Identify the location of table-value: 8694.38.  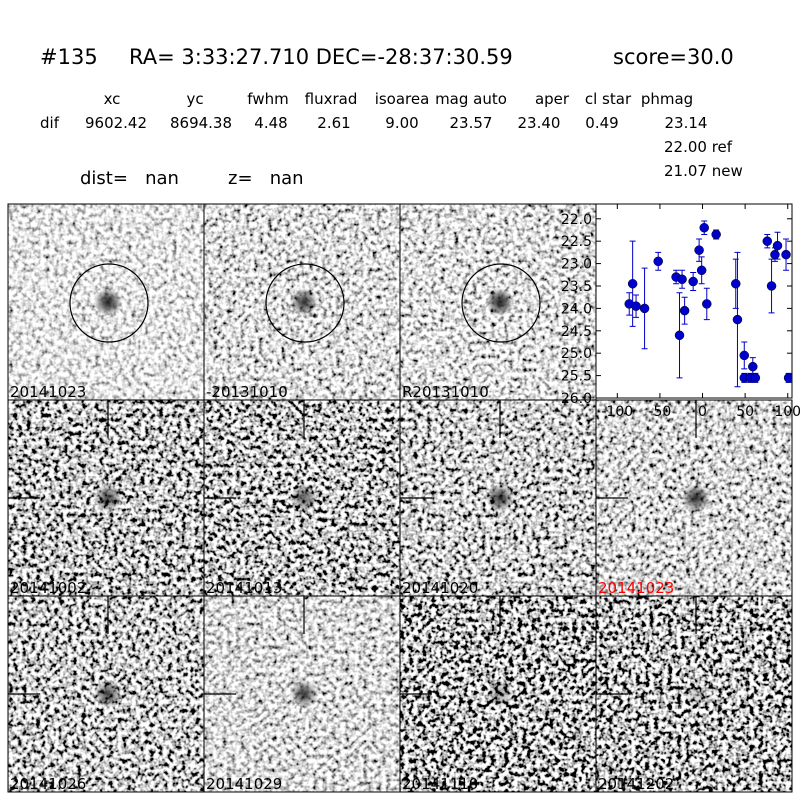
(201, 123).